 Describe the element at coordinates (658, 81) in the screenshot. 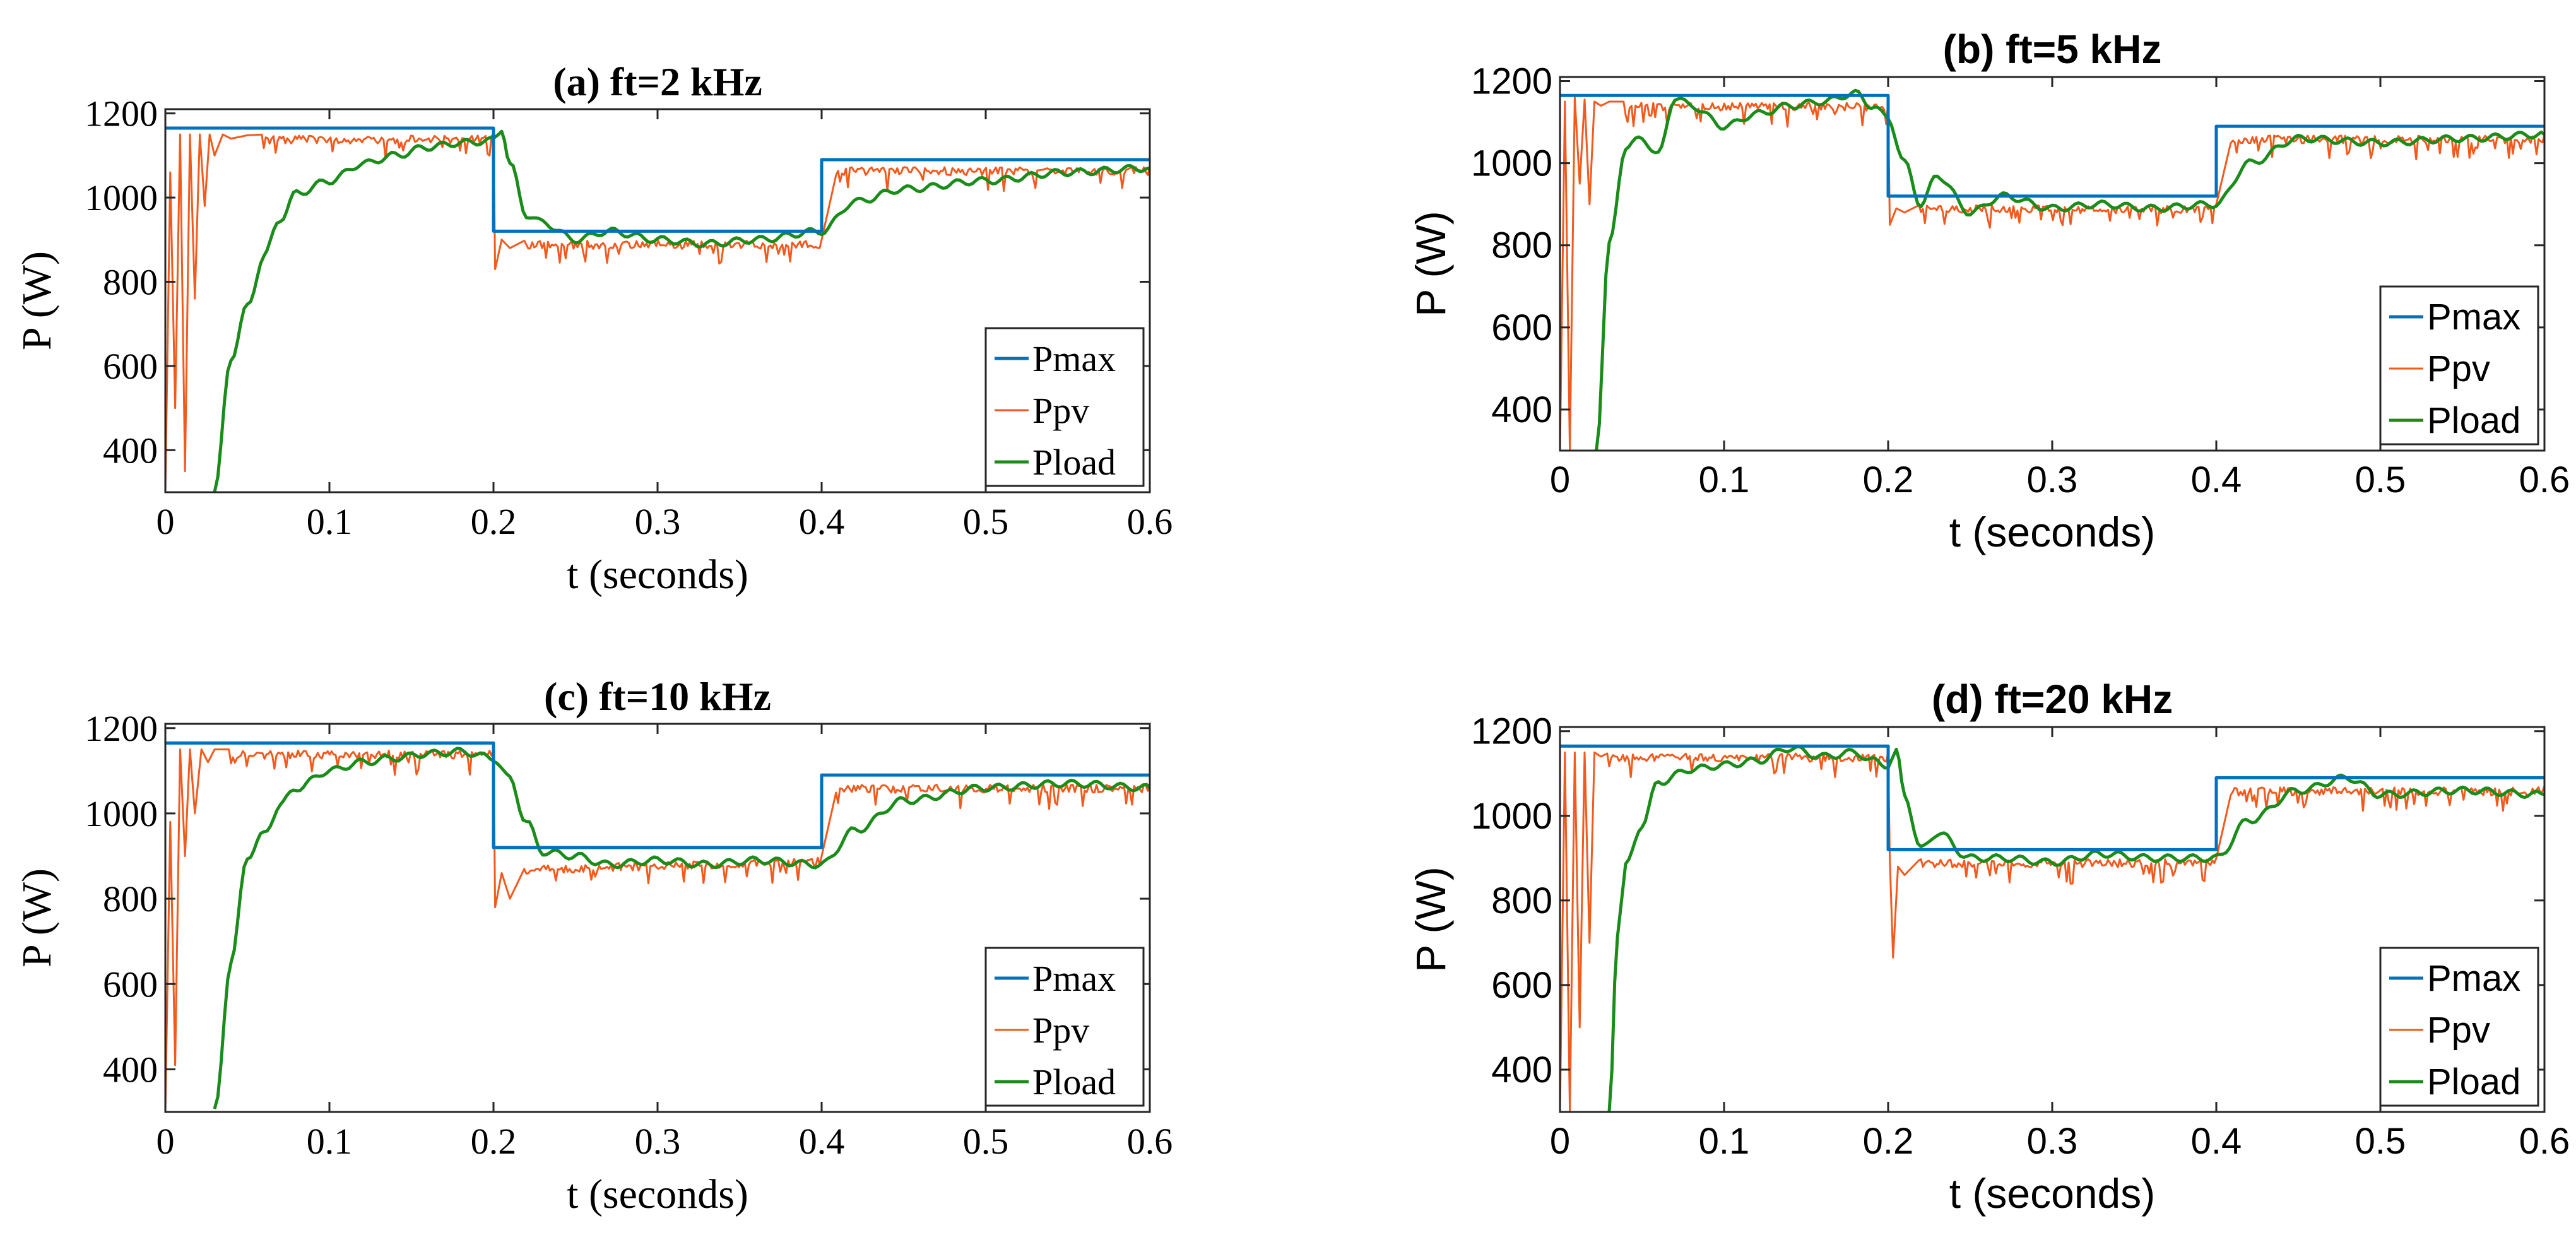

I see `chart-title: (a) ft=2 kHz` at that location.